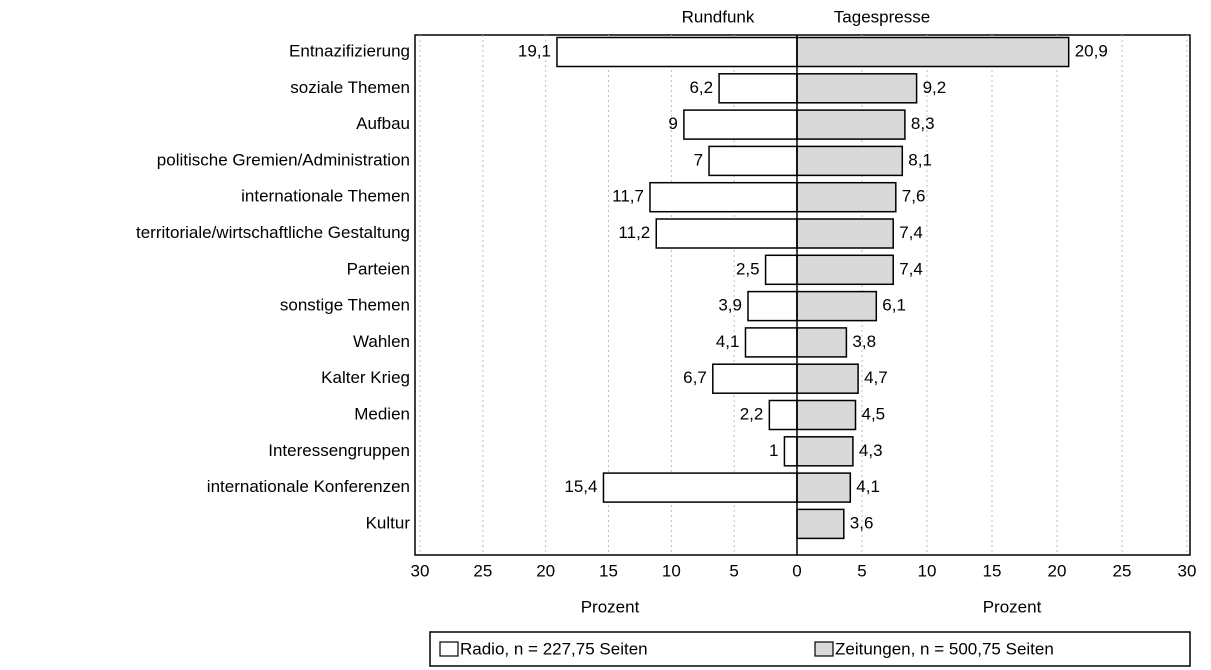 The image size is (1211, 670). I want to click on category-label: soziale Themen, so click(350, 87).